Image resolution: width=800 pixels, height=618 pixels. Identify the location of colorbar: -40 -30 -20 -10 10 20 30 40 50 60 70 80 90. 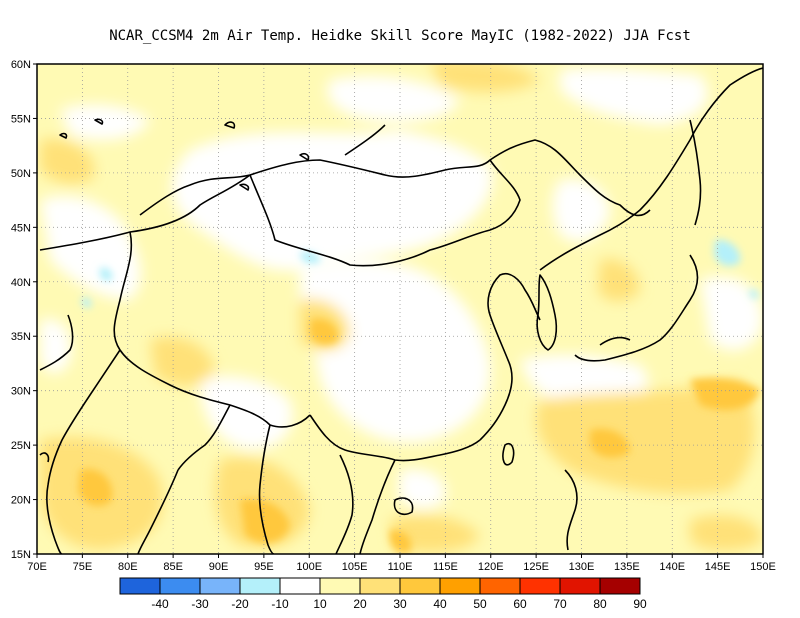
(383, 594).